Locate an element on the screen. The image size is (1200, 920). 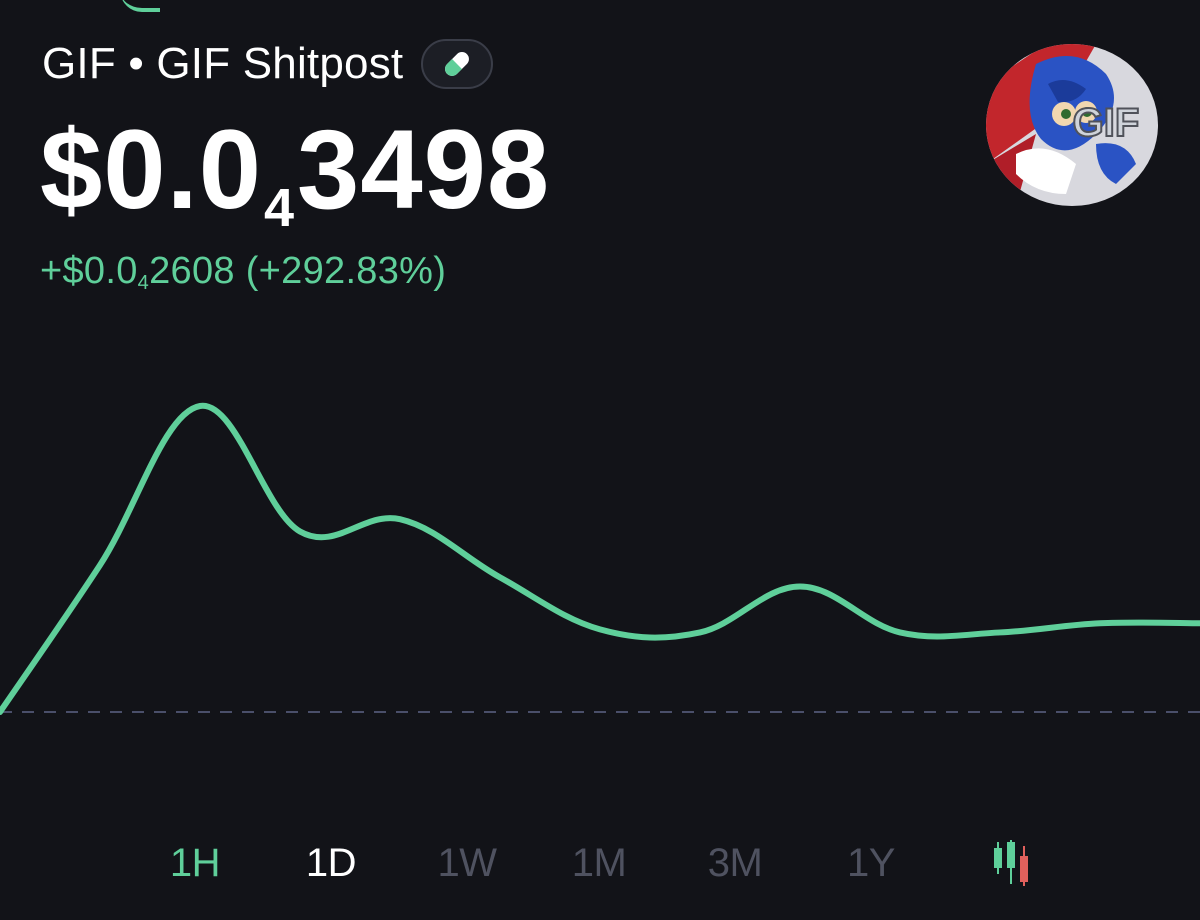
price-zero-count: 4 is located at coordinates (279, 208).